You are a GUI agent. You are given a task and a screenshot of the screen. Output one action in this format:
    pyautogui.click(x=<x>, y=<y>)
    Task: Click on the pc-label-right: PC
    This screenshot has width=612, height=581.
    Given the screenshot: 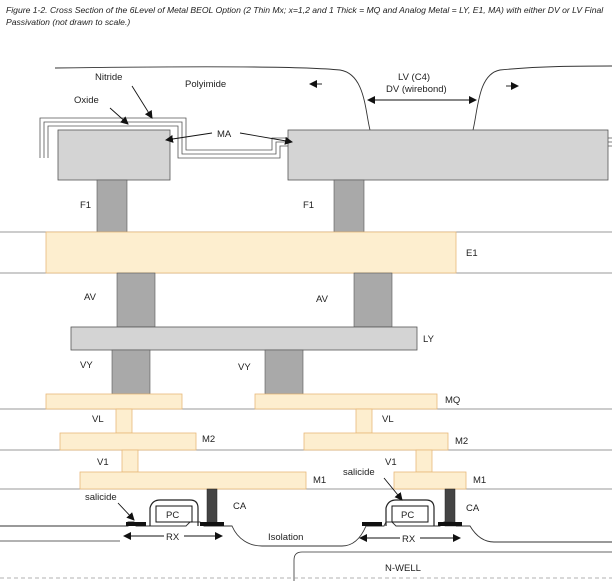 What is the action you would take?
    pyautogui.click(x=407, y=515)
    